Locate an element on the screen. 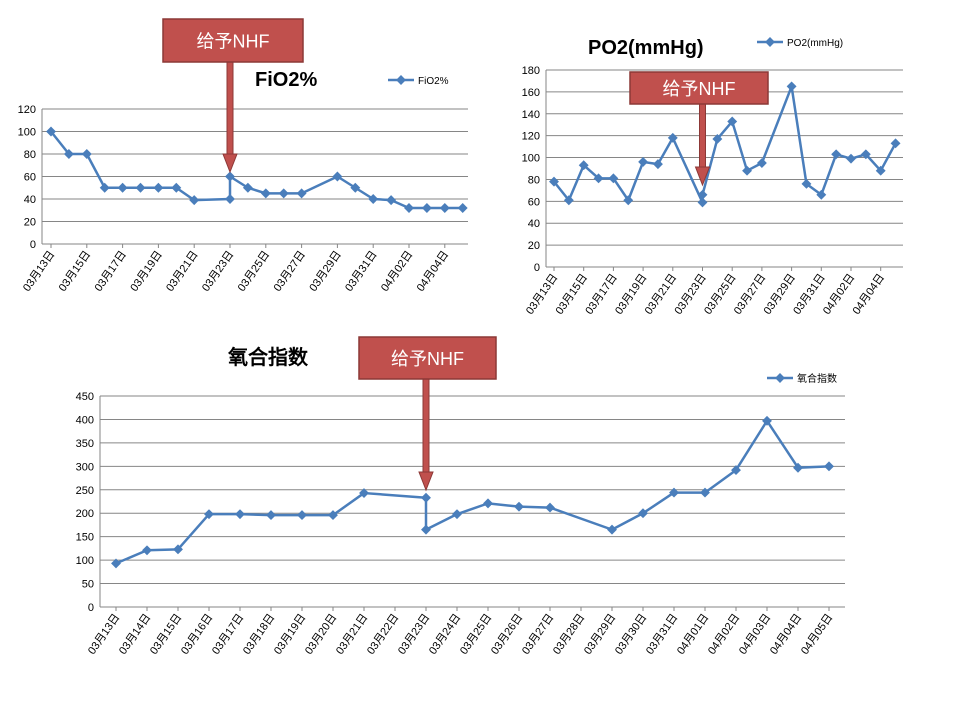  y-tick-label: 180 is located at coordinates (531, 71).